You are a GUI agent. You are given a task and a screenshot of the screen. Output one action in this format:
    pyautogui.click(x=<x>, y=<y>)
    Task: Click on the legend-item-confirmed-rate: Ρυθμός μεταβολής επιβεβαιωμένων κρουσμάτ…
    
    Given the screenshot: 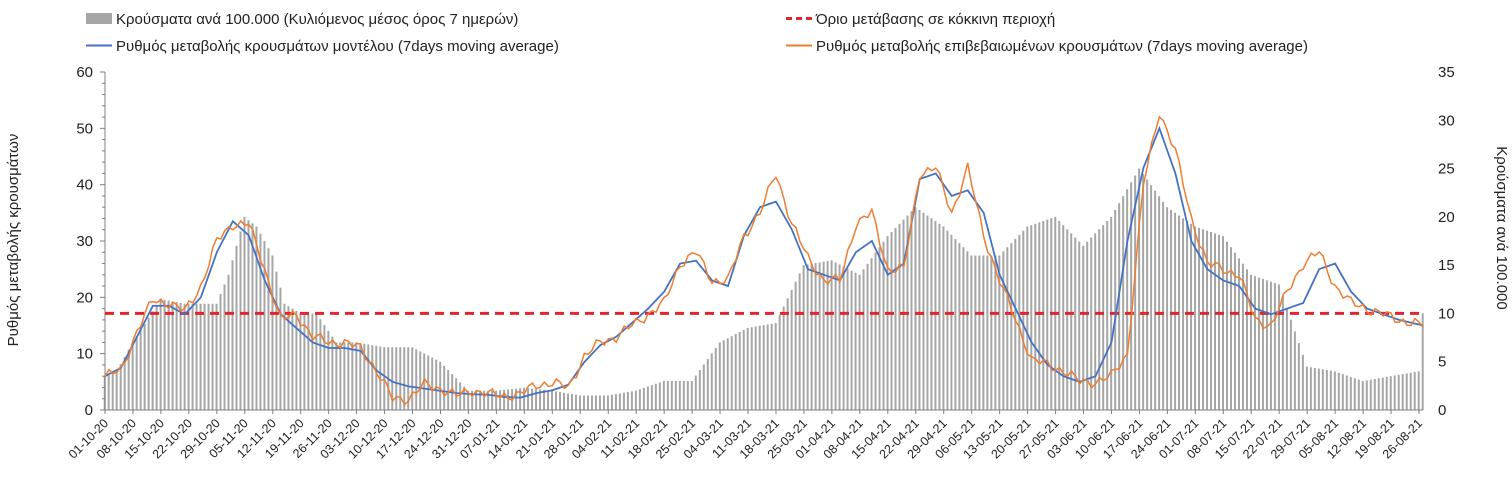 What is the action you would take?
    pyautogui.click(x=1047, y=46)
    